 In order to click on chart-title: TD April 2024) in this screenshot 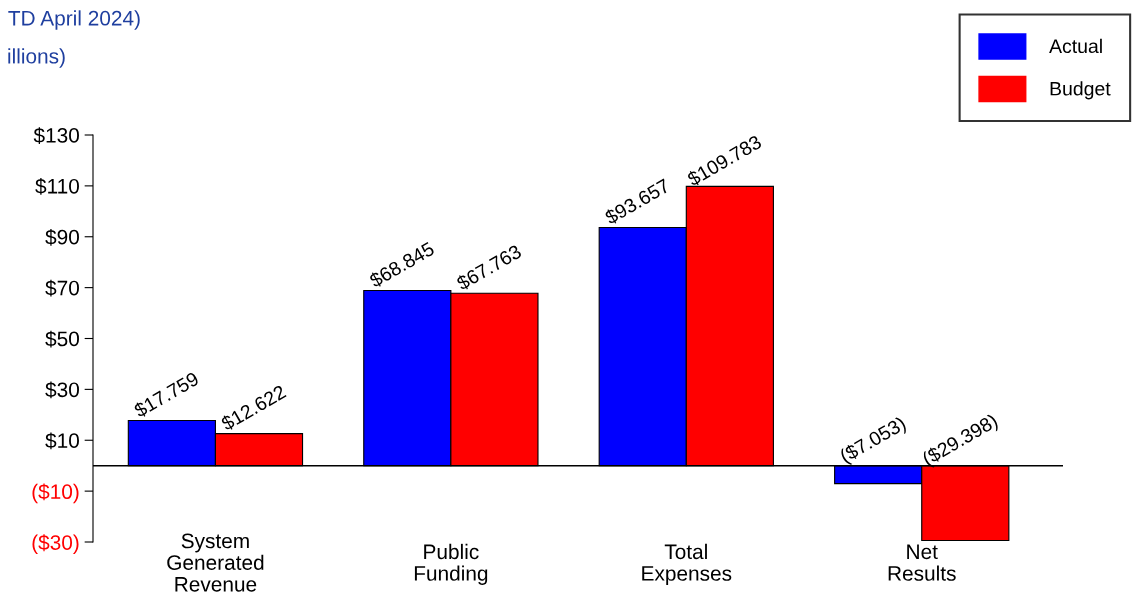, I will do `click(74, 20)`.